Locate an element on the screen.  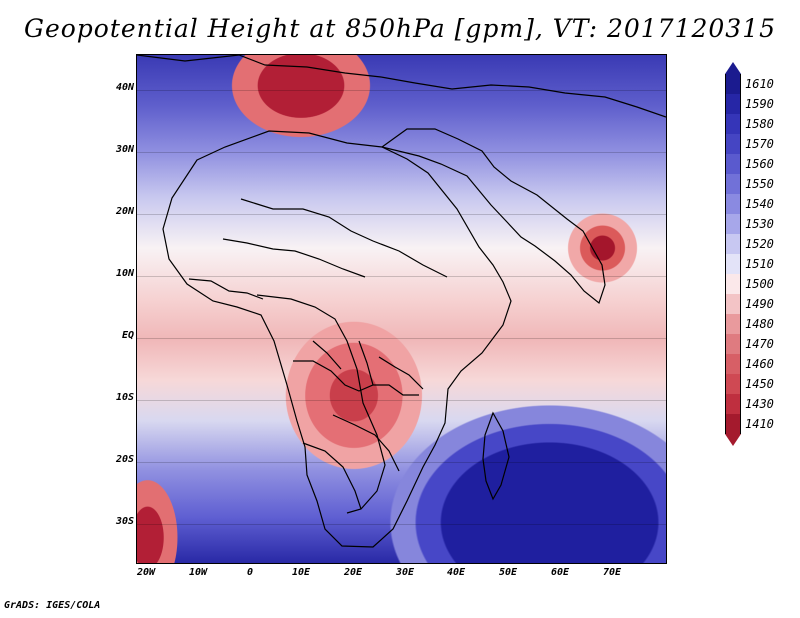
legend-label: 1430 is located at coordinates (759, 404).